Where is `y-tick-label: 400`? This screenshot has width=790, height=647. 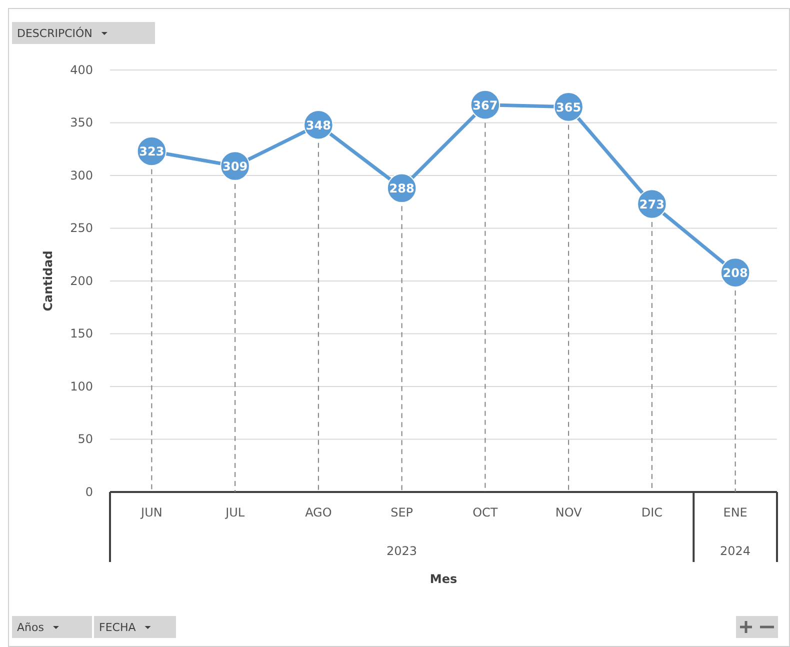 y-tick-label: 400 is located at coordinates (81, 69).